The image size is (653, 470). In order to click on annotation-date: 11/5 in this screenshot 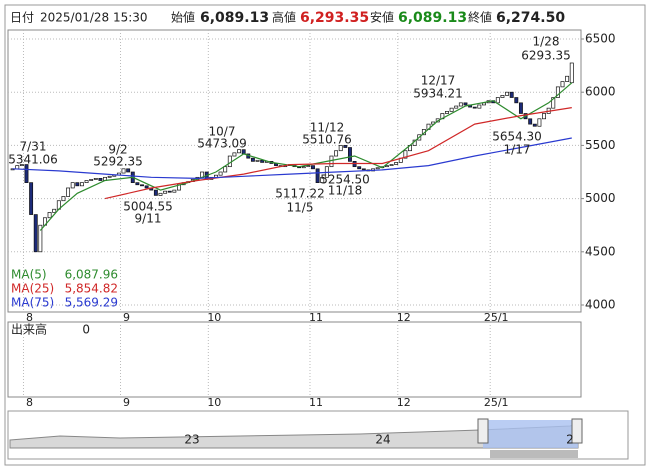, I will do `click(300, 208)`.